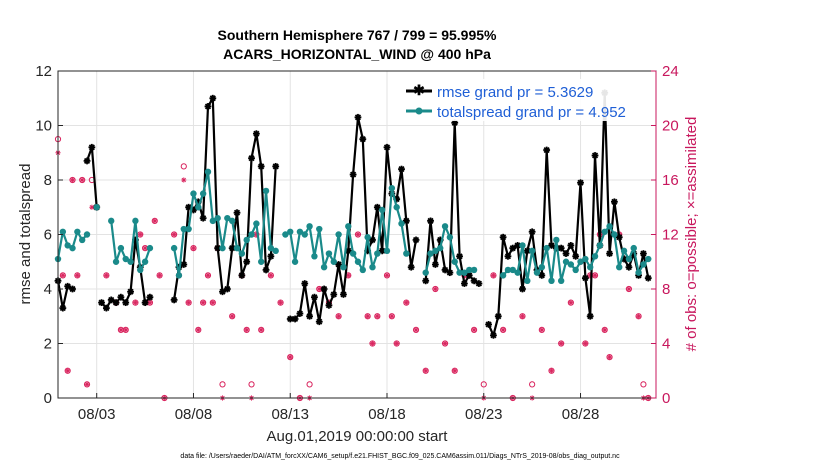  What do you see at coordinates (43, 71) in the screenshot?
I see `y-tick-label-left: 12` at bounding box center [43, 71].